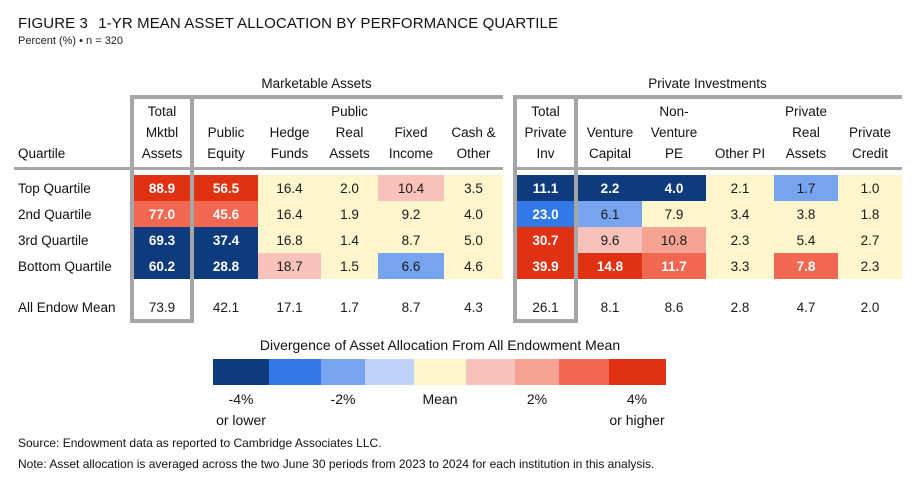  I want to click on heatmap-cell: 23.0, so click(545, 214).